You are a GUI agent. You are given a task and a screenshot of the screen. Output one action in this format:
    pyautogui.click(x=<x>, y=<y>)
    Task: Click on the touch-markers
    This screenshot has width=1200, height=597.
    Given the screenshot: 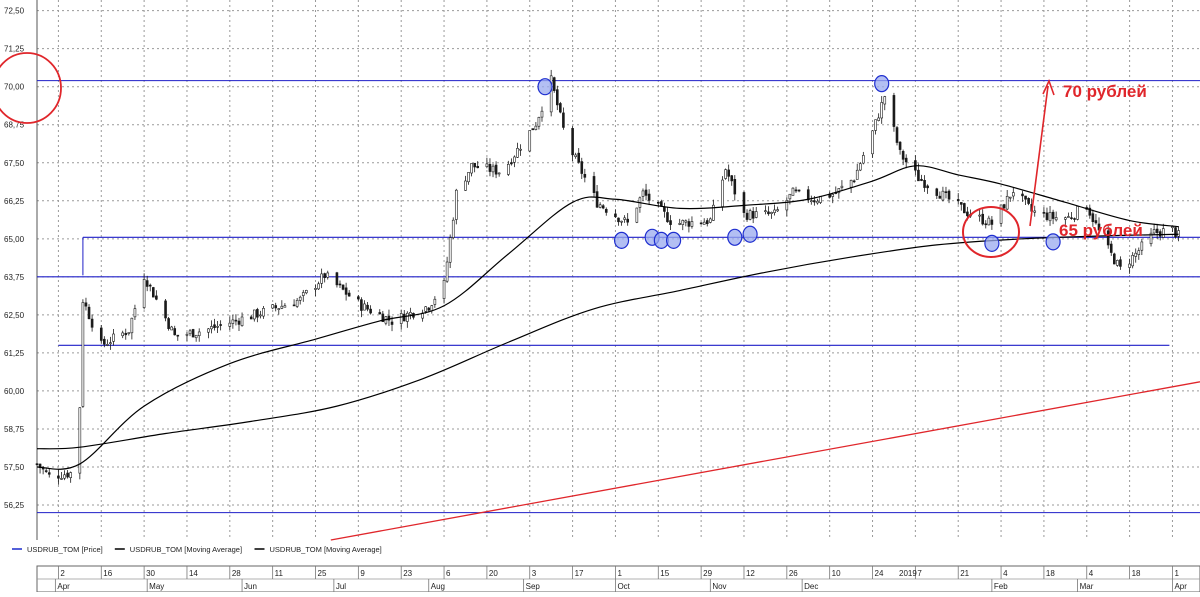 What is the action you would take?
    pyautogui.click(x=799, y=163)
    